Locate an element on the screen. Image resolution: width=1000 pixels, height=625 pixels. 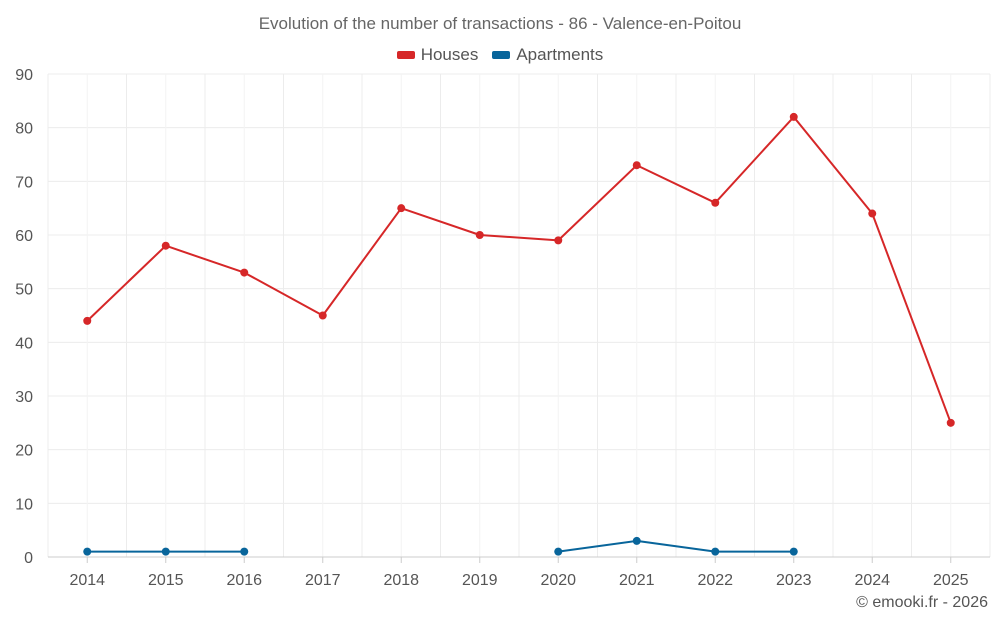
data-point-houses-2022 is located at coordinates (715, 202).